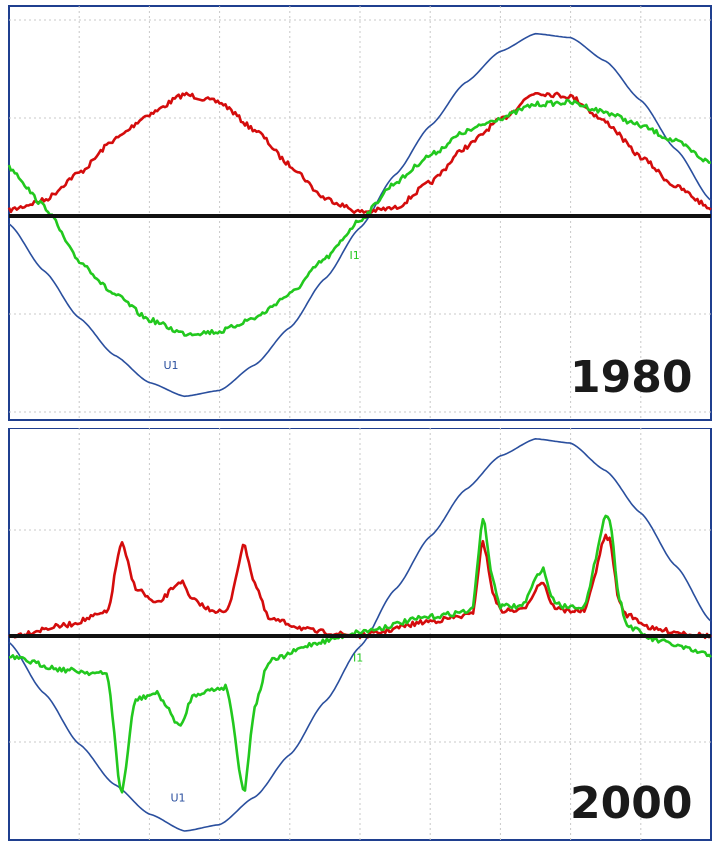 The height and width of the screenshot is (844, 720). I want to click on series-line-current, so click(359, 152).